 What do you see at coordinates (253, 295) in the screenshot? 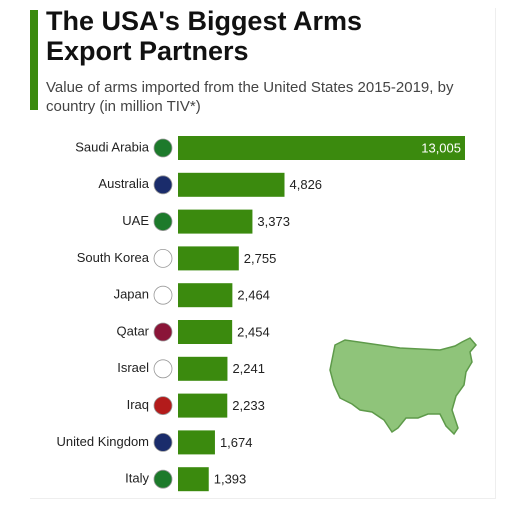
I see `value-label: 2,464` at bounding box center [253, 295].